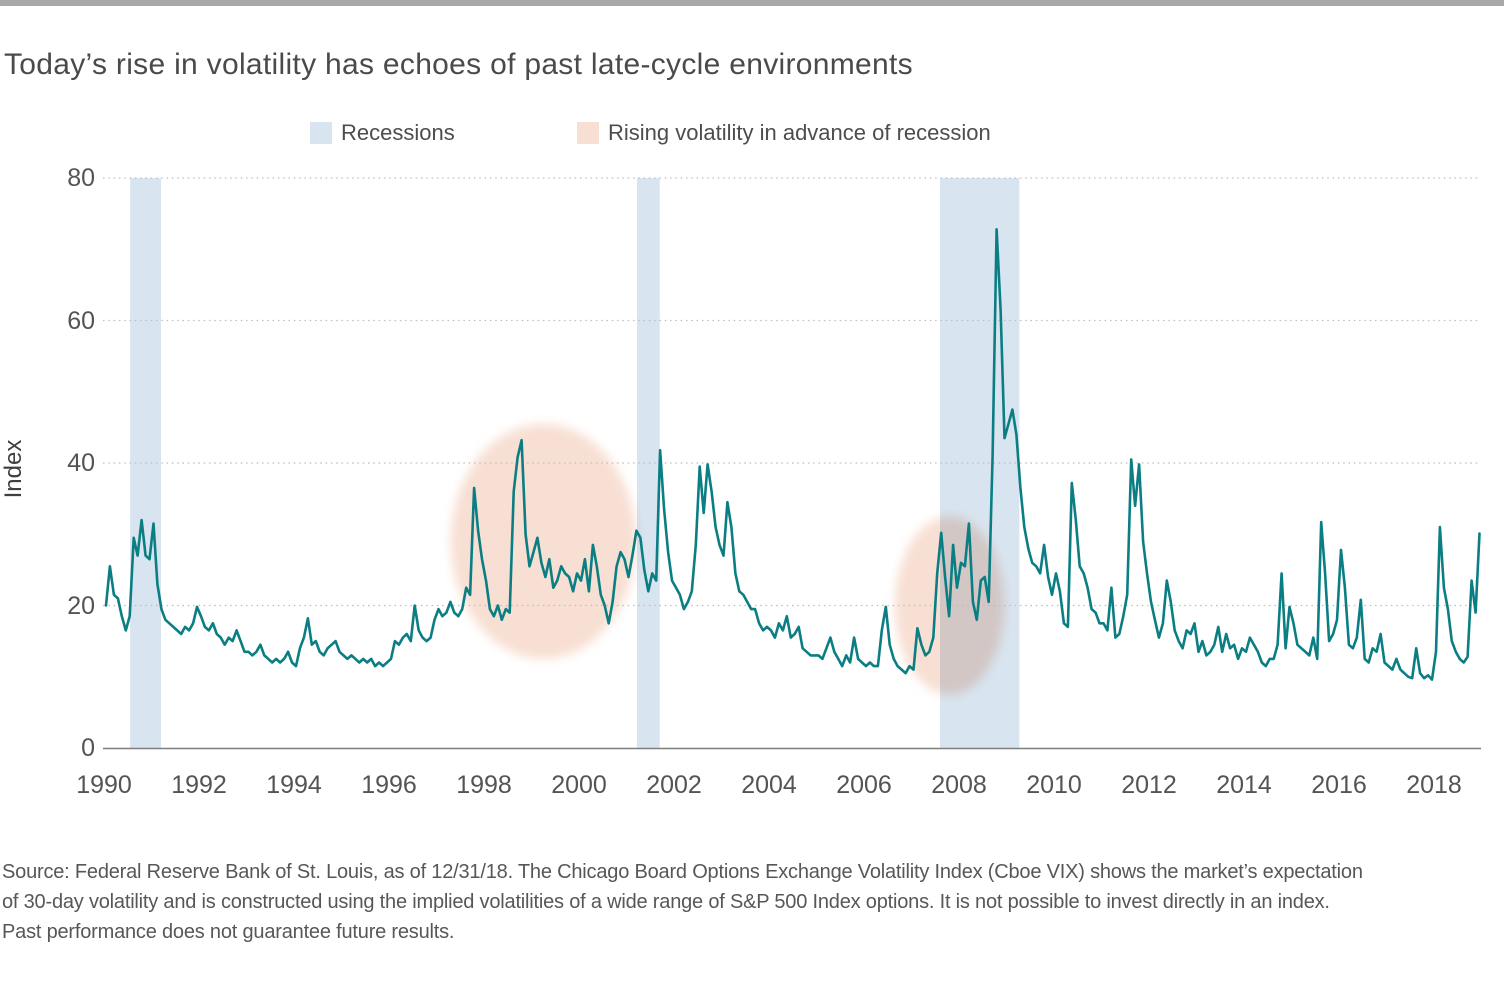 This screenshot has height=1000, width=1504. I want to click on recession-band, so click(648, 463).